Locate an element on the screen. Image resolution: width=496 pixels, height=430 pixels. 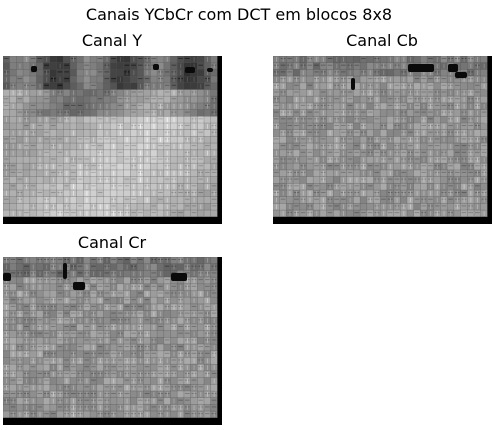
figure-title: Canais YCbCr com DCT em blocos 8x8 is located at coordinates (239, 14).